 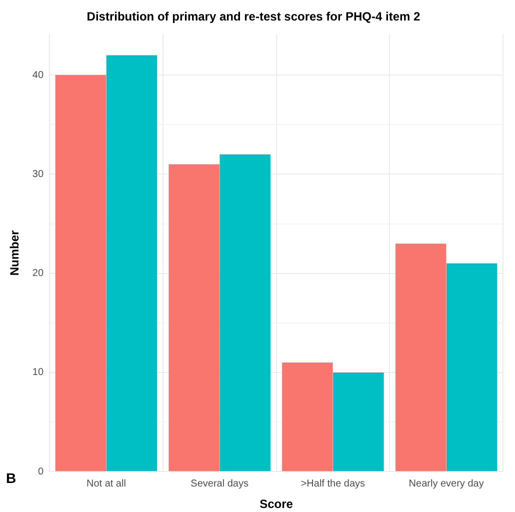 What do you see at coordinates (41, 472) in the screenshot?
I see `y-tick-label: 0` at bounding box center [41, 472].